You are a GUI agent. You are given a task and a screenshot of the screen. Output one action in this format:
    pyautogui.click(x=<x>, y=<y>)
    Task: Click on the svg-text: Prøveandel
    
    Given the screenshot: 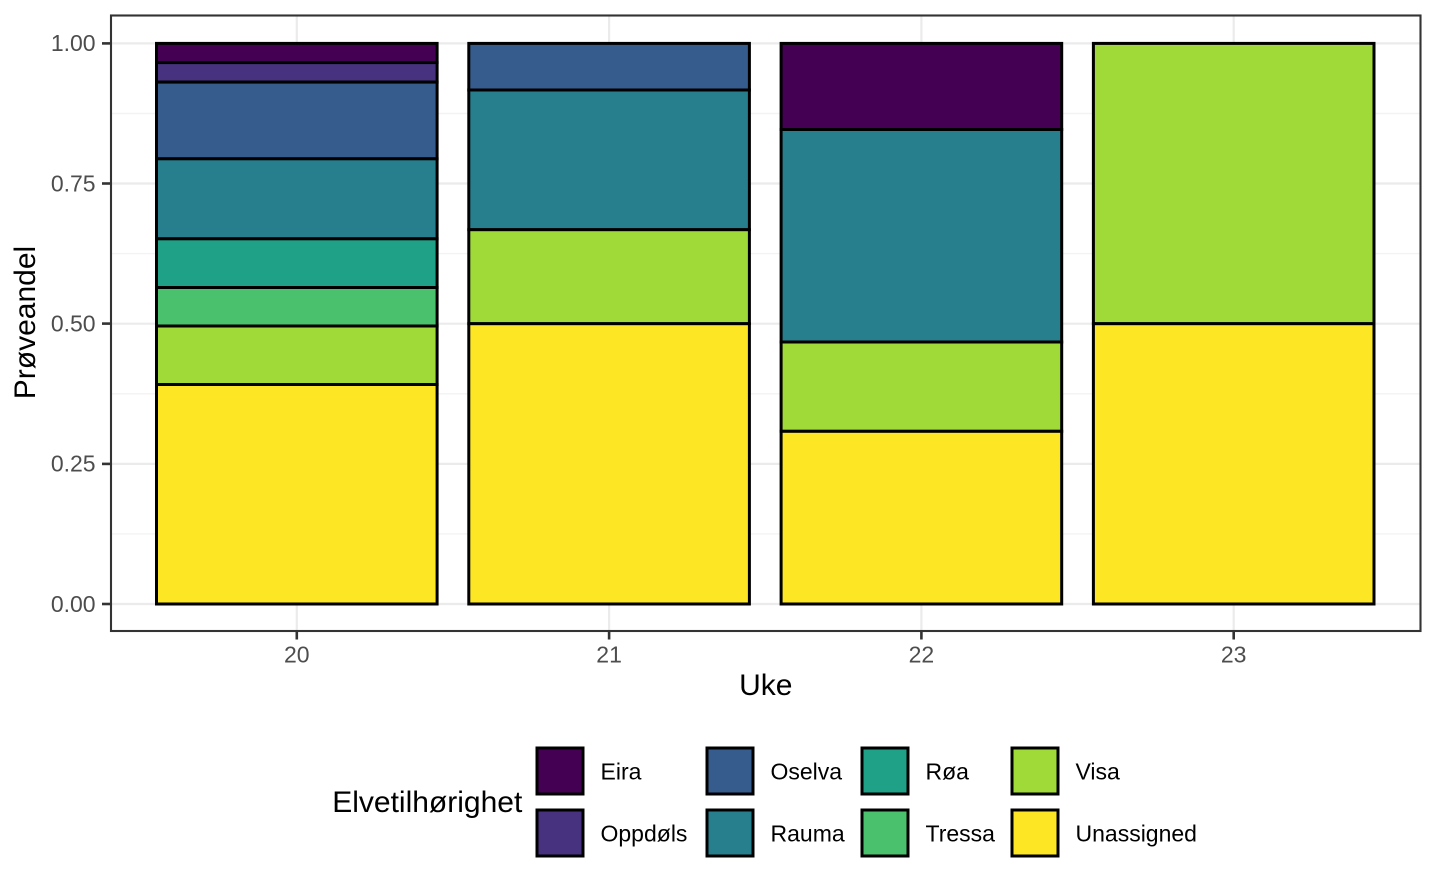 What is the action you would take?
    pyautogui.click(x=25, y=322)
    